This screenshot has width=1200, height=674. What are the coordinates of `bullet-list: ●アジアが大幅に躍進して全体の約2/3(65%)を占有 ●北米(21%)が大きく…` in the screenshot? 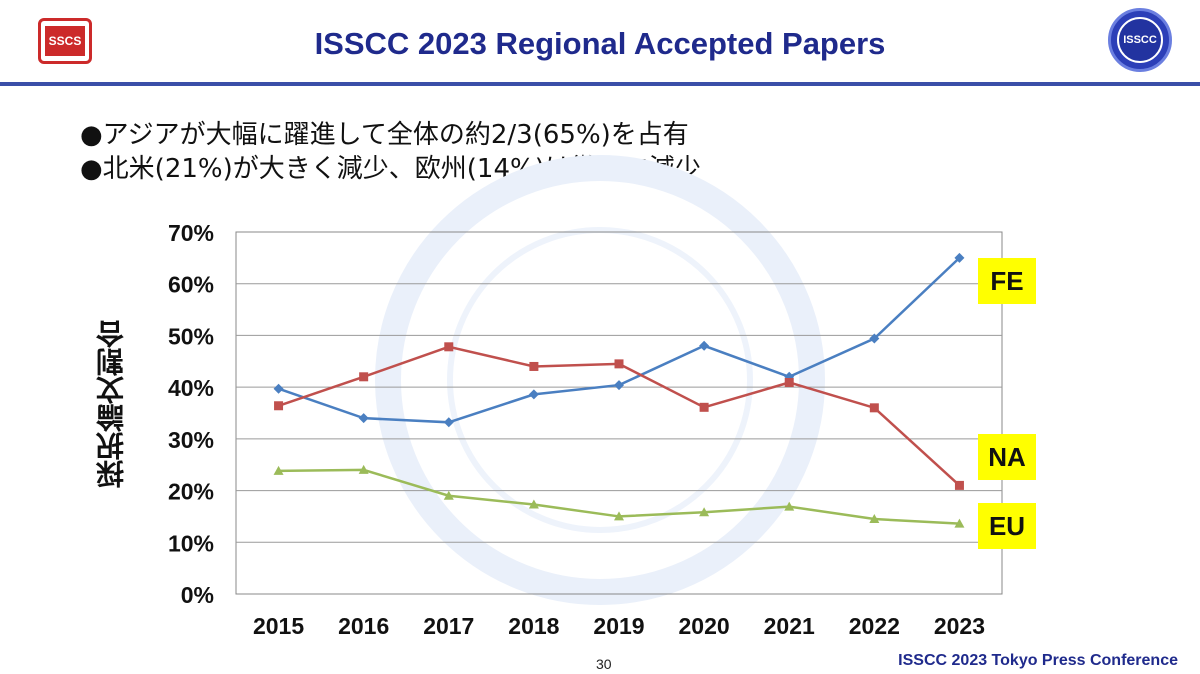 It's located at (390, 152).